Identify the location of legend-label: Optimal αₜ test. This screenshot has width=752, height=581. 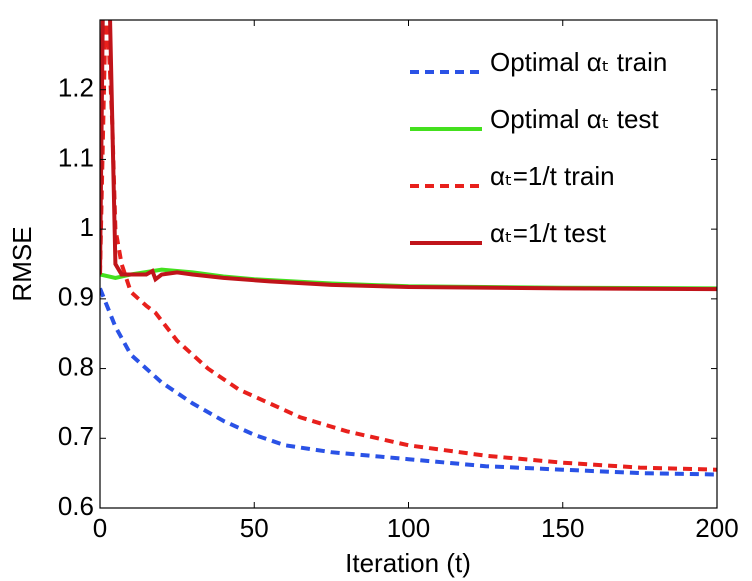
(574, 119).